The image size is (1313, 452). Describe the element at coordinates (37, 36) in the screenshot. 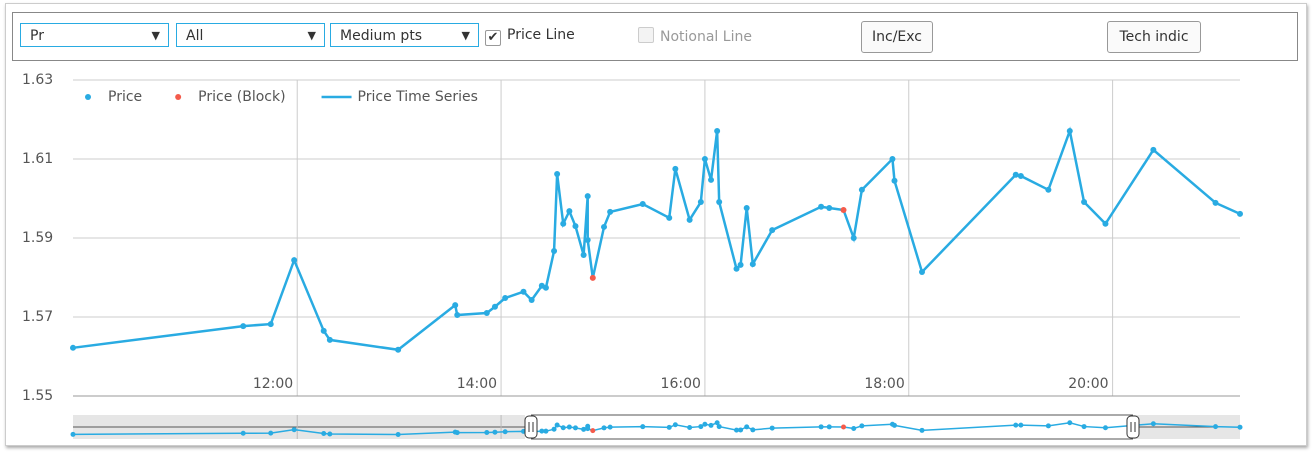

I see `select-value: Pr` at that location.